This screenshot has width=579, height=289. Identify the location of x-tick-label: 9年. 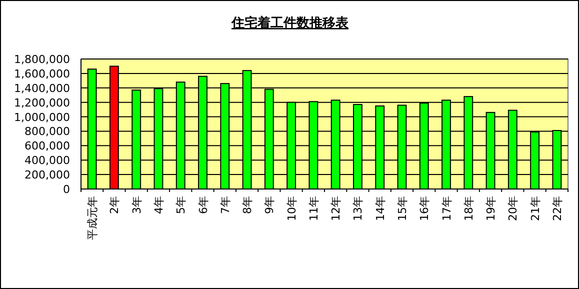
(269, 205).